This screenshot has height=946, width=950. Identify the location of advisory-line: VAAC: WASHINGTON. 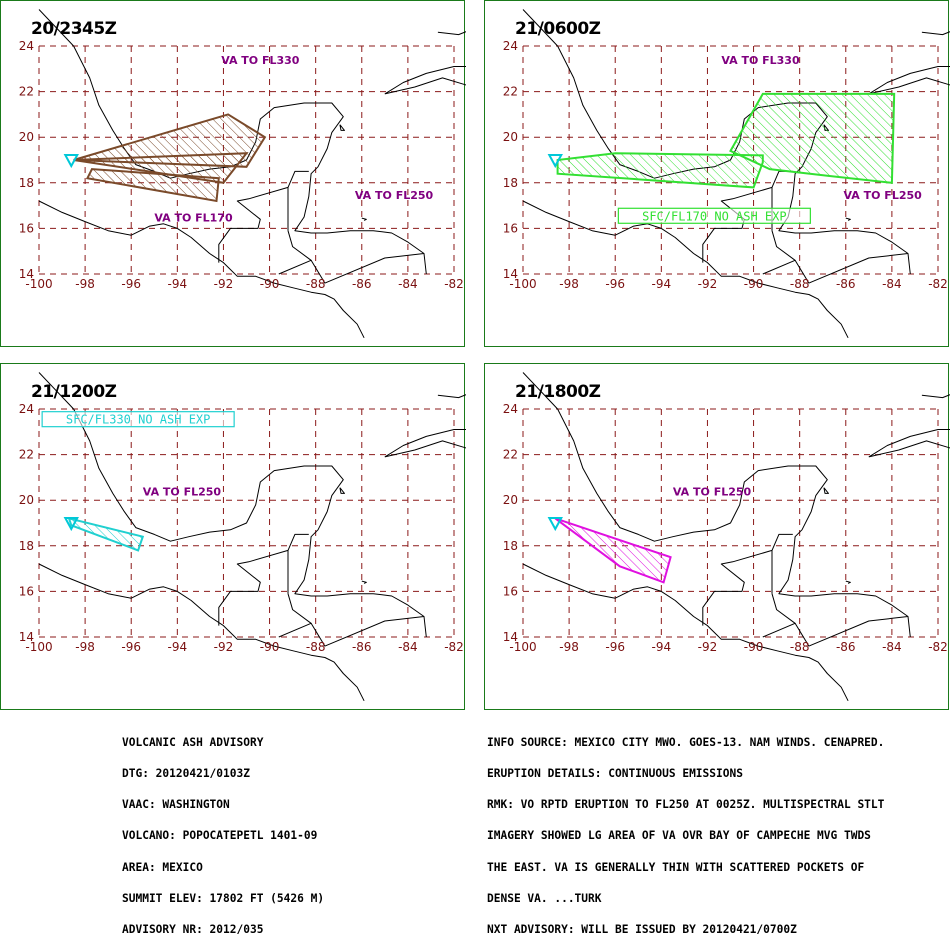
(176, 805).